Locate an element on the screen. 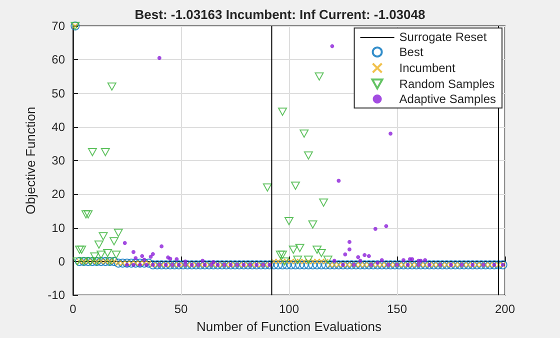 Image resolution: width=560 pixels, height=338 pixels. x-tick-label: 0 is located at coordinates (73, 309).